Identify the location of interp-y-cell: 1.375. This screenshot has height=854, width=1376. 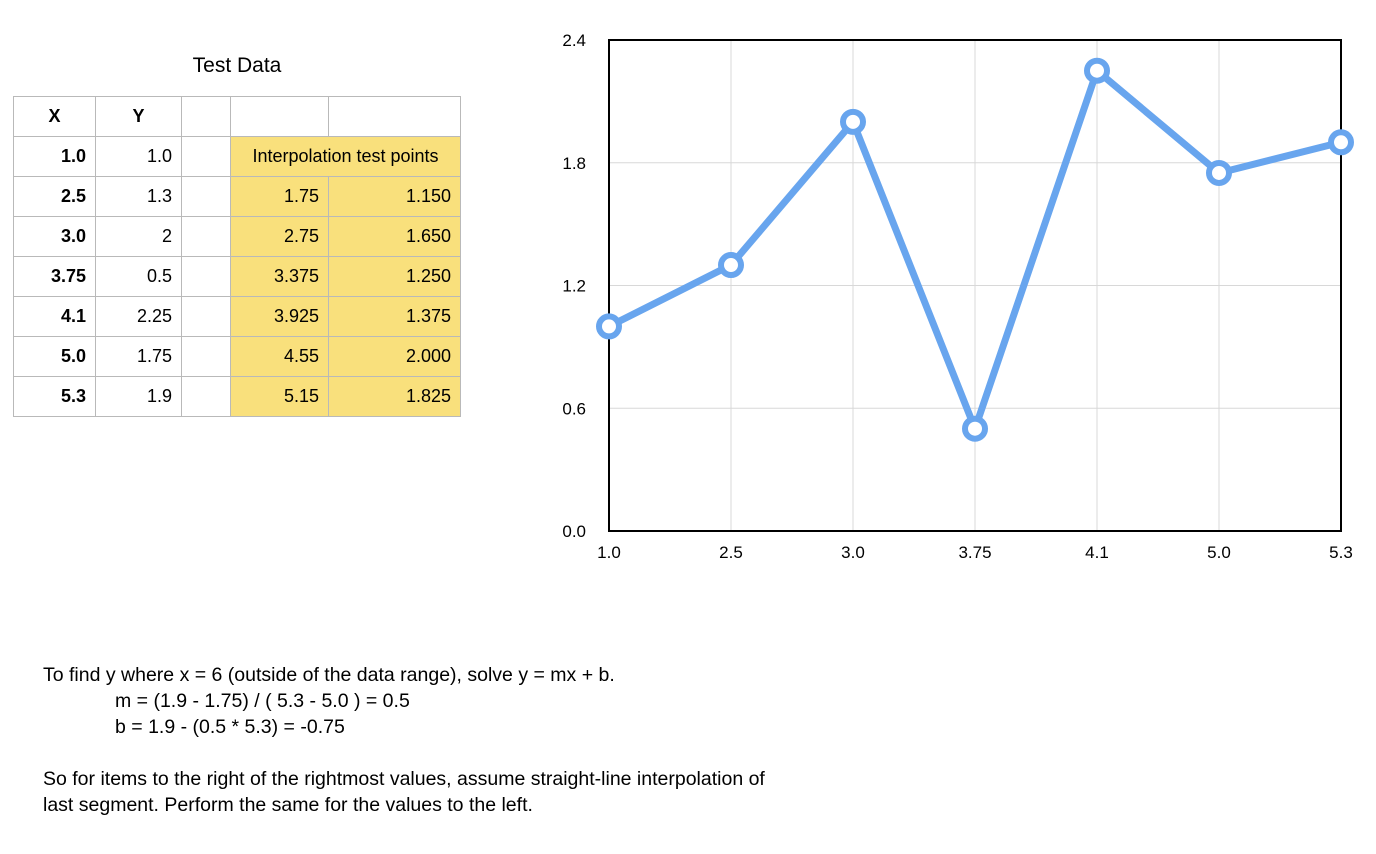
(394, 316).